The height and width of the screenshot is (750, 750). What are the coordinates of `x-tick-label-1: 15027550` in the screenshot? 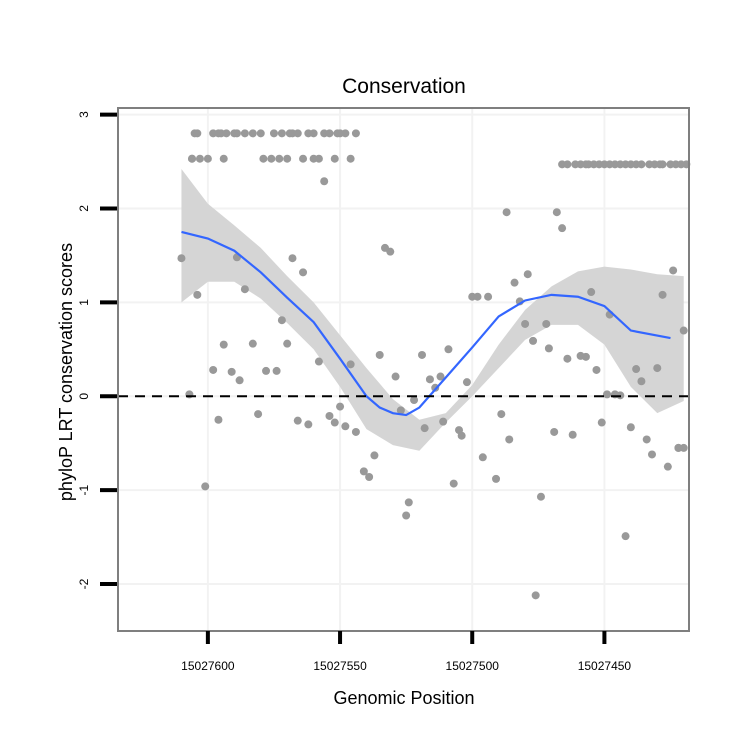 It's located at (340, 666).